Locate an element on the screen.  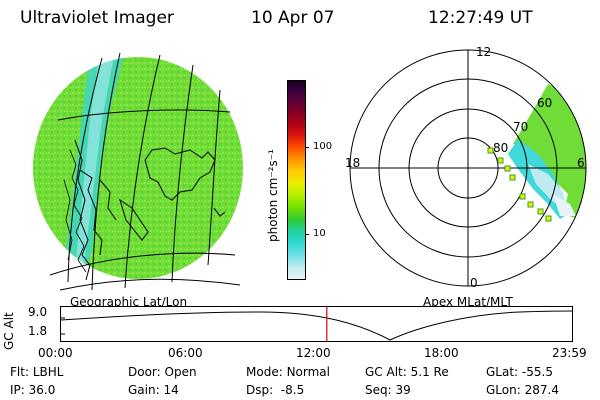
altitude-axis-label: GC Alt is located at coordinates (9, 331).